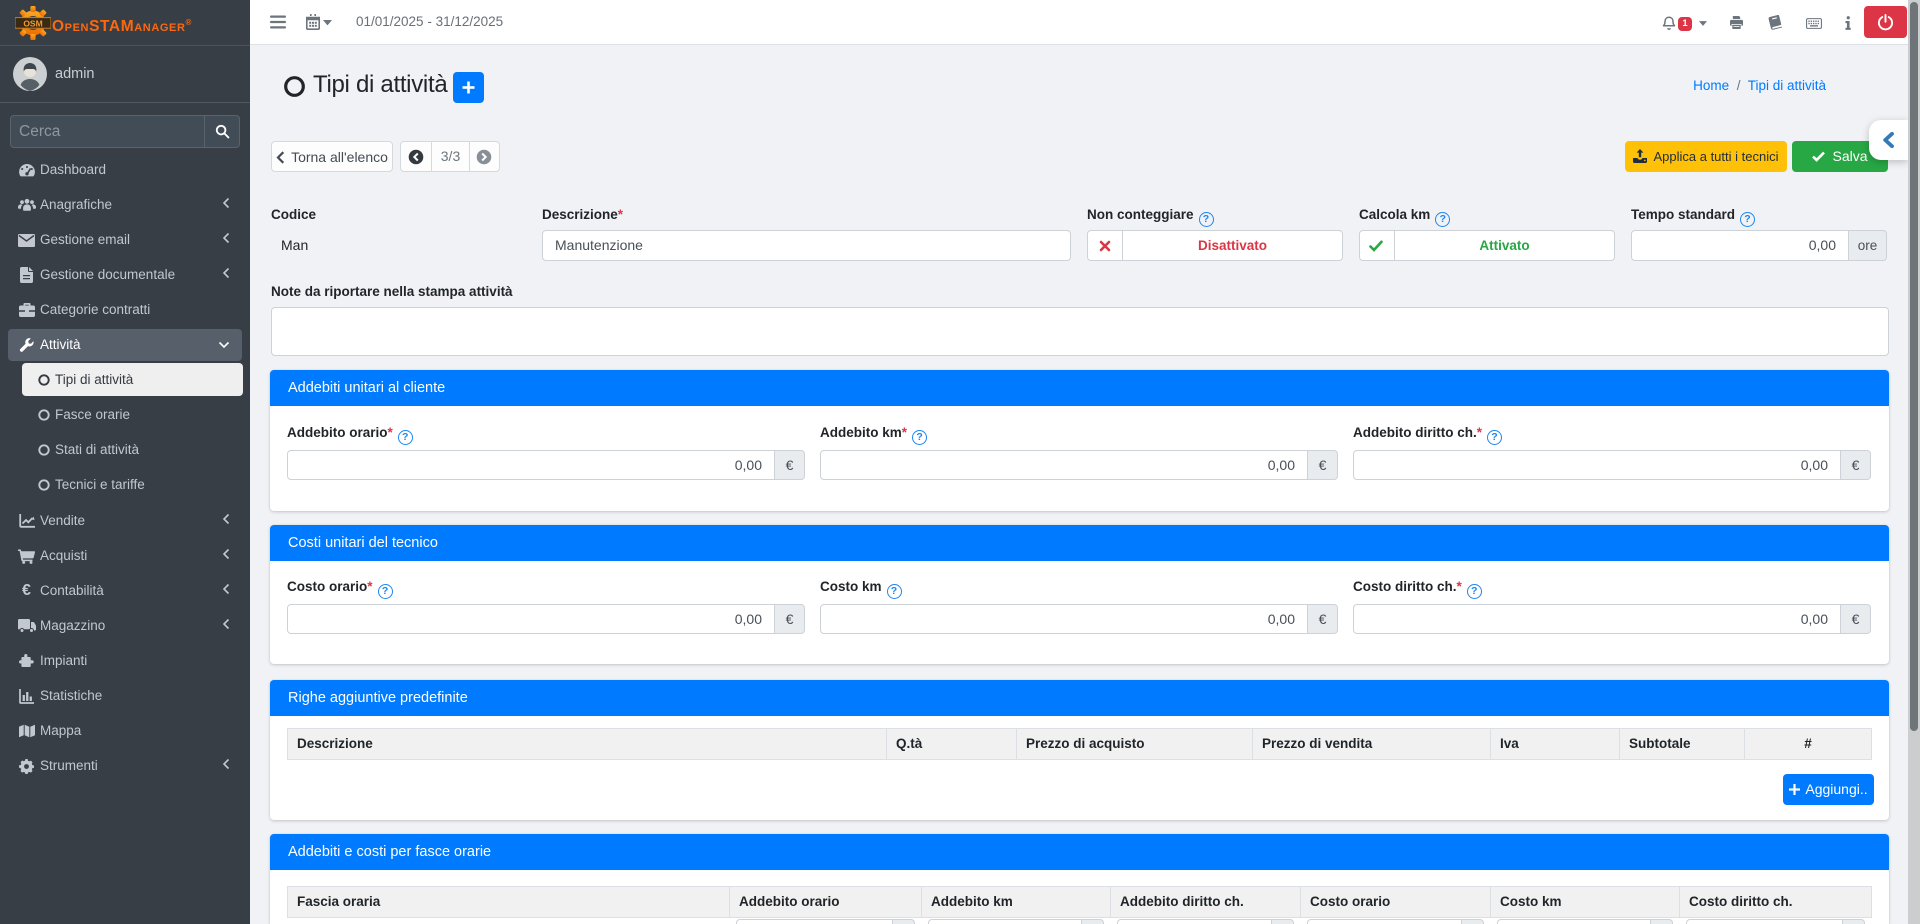 This screenshot has width=1920, height=924. I want to click on svg-text: OSM, so click(32, 24).